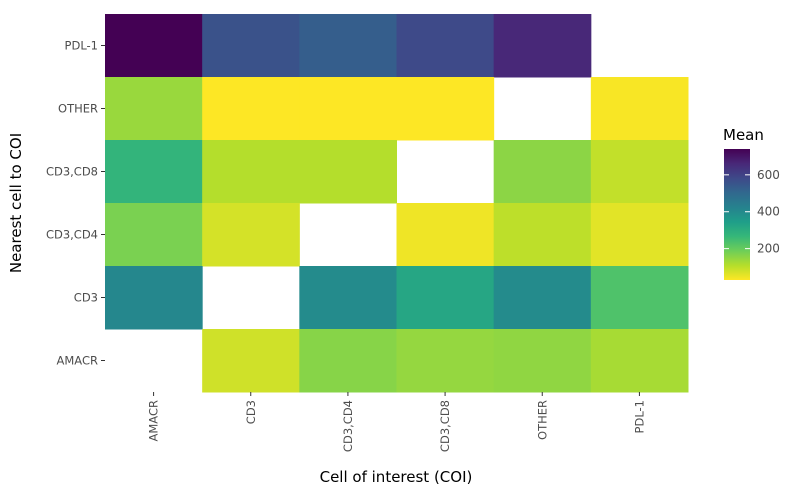  Describe the element at coordinates (16, 203) in the screenshot. I see `y-axis-title: Nearest cell to COI` at that location.